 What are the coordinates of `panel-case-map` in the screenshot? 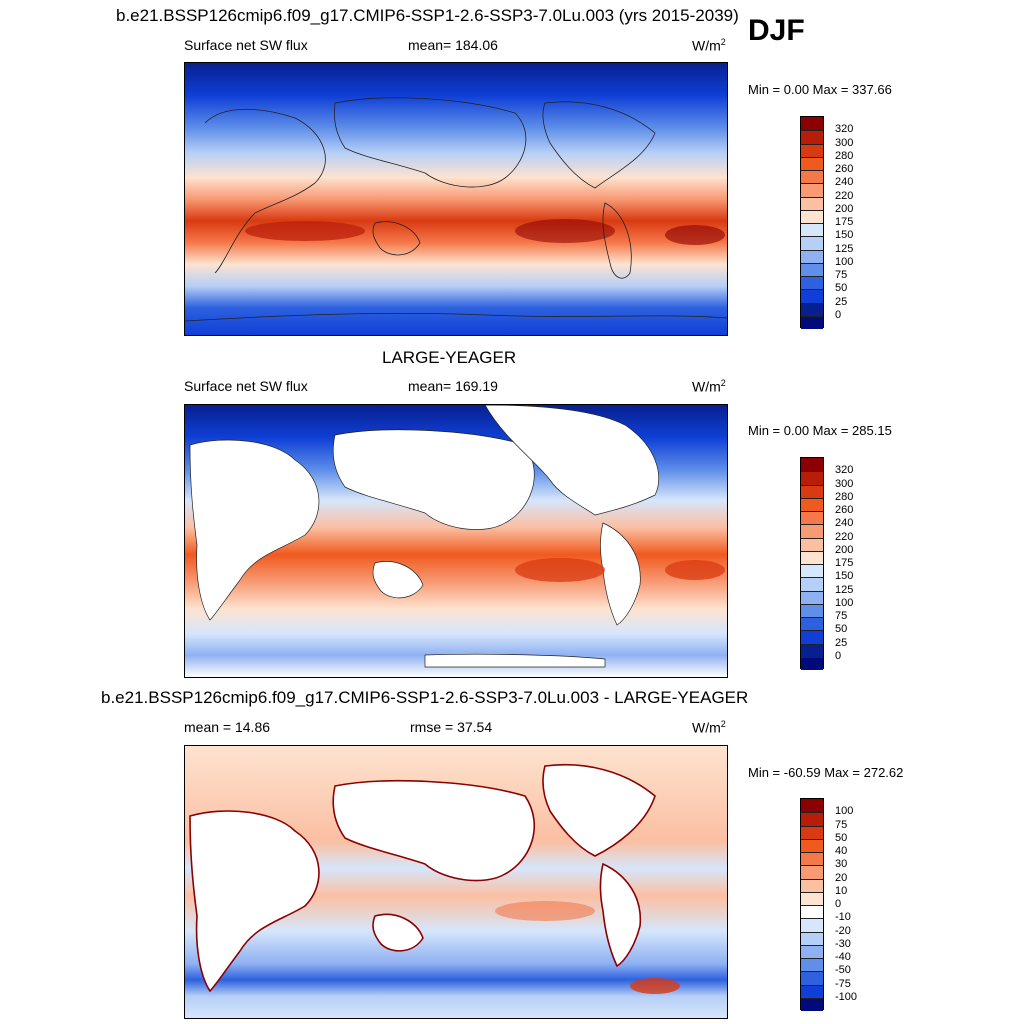 It's located at (456, 199).